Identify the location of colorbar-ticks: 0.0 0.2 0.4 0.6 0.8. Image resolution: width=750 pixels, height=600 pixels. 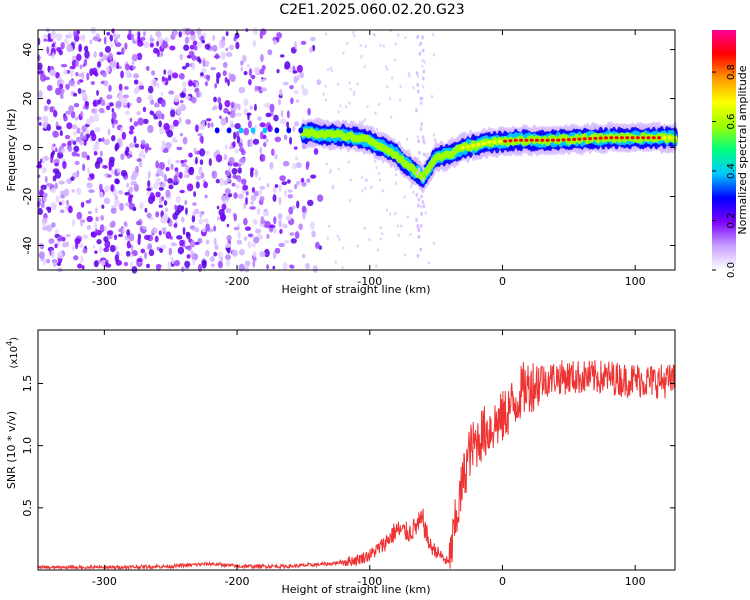
(724, 171).